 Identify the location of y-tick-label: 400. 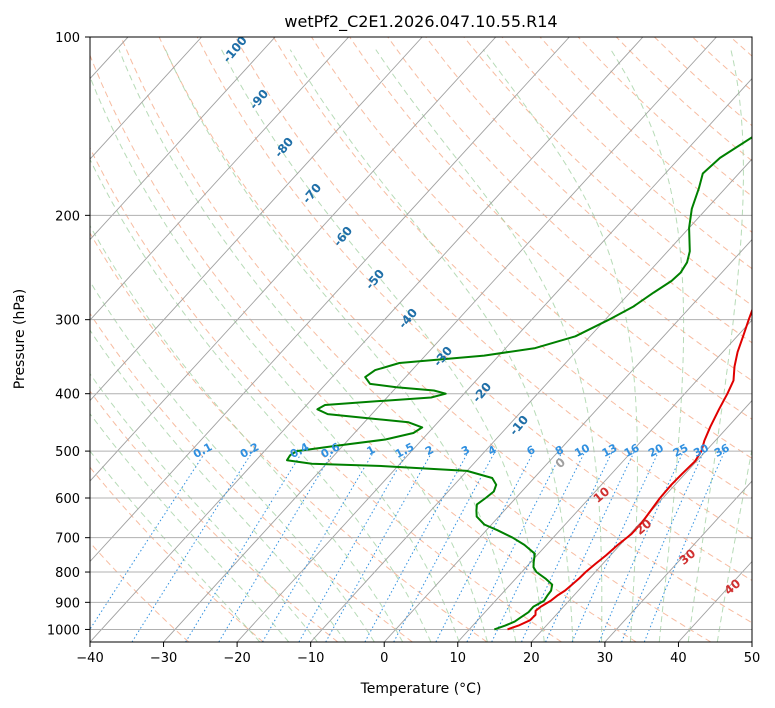
(67, 395).